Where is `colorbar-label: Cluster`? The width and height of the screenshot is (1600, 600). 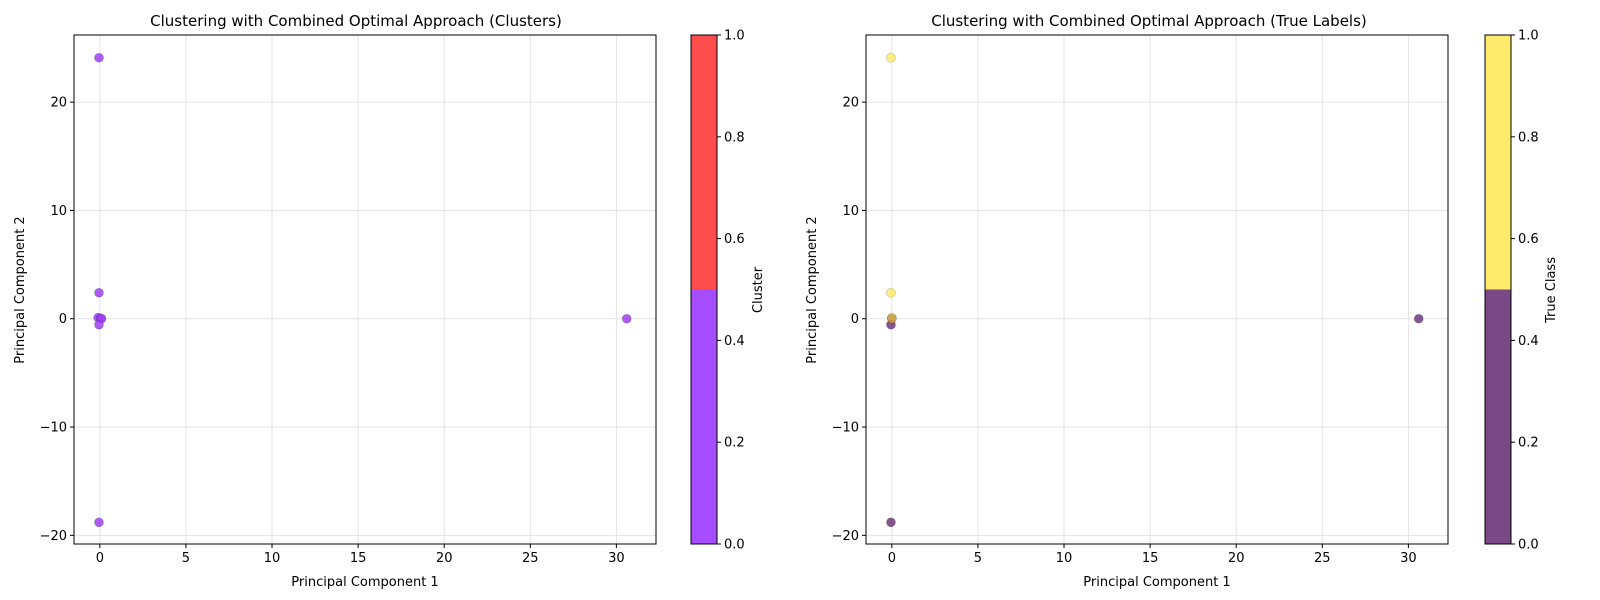 colorbar-label: Cluster is located at coordinates (758, 289).